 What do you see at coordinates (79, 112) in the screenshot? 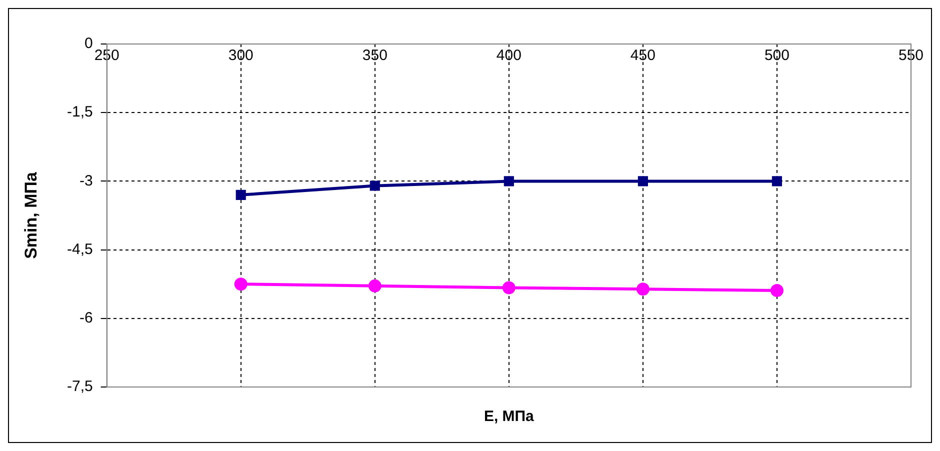
I see `y-tick-label: -1,5` at bounding box center [79, 112].